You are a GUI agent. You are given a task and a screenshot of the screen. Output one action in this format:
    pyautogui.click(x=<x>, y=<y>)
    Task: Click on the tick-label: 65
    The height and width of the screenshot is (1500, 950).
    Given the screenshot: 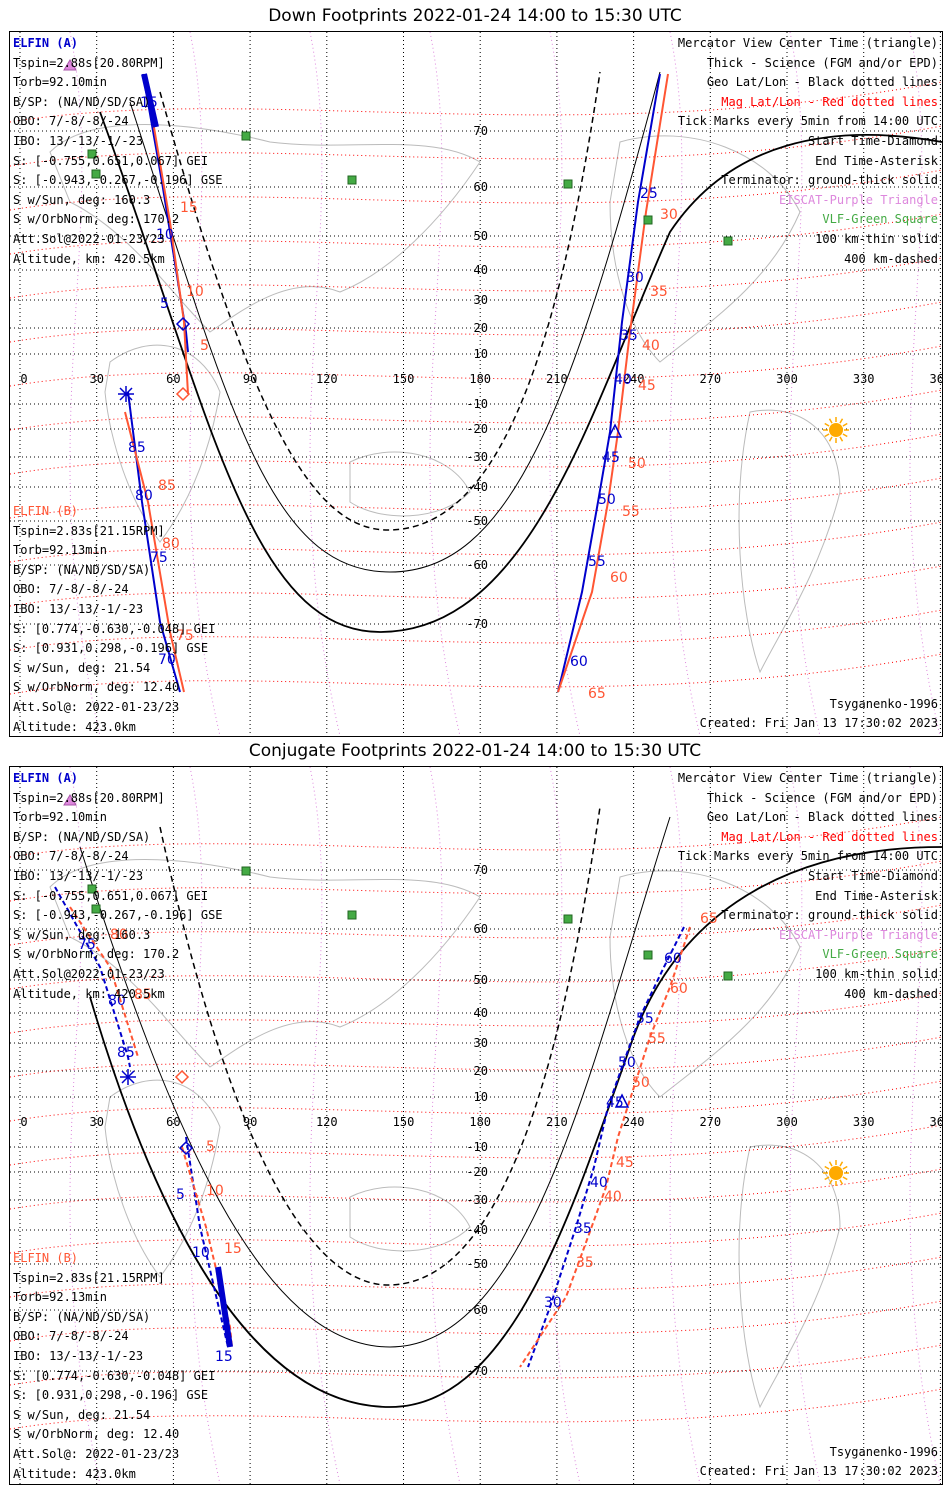 What is the action you would take?
    pyautogui.click(x=709, y=919)
    